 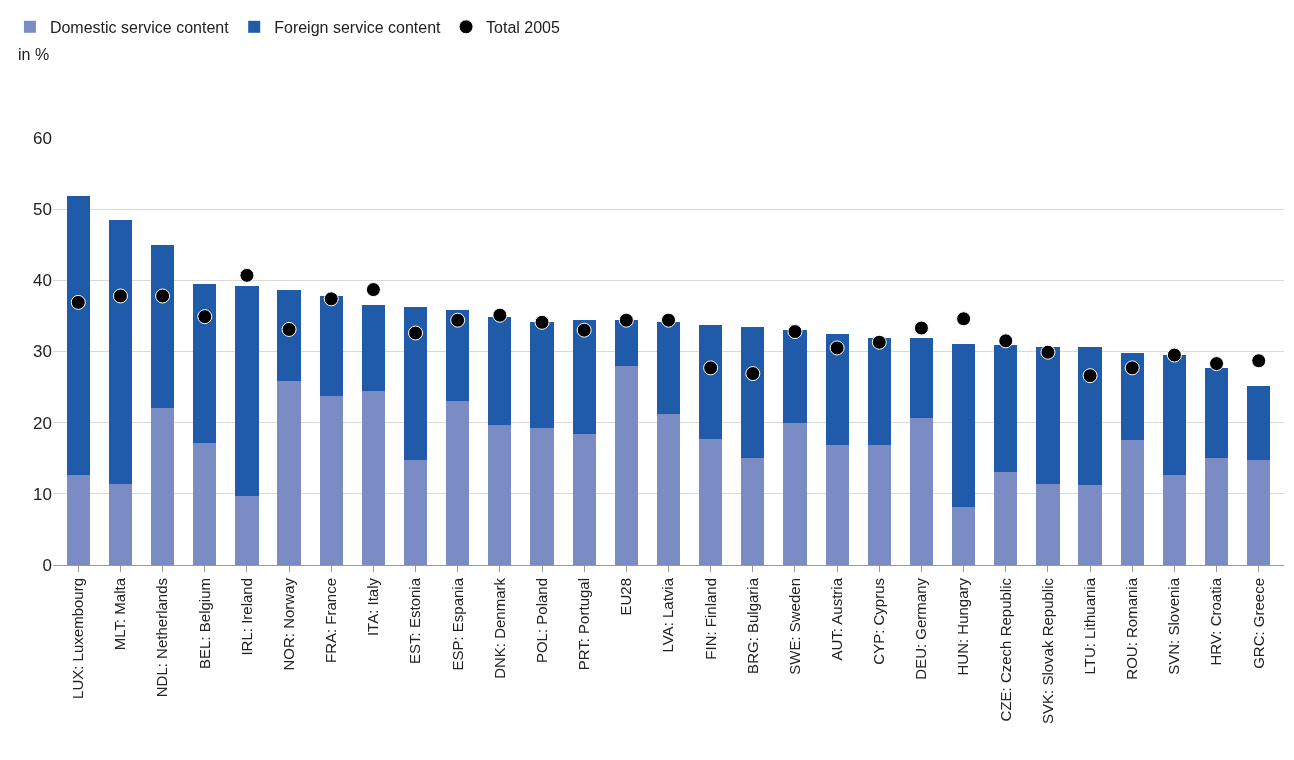 I want to click on y-axis-title: in %, so click(x=34, y=54).